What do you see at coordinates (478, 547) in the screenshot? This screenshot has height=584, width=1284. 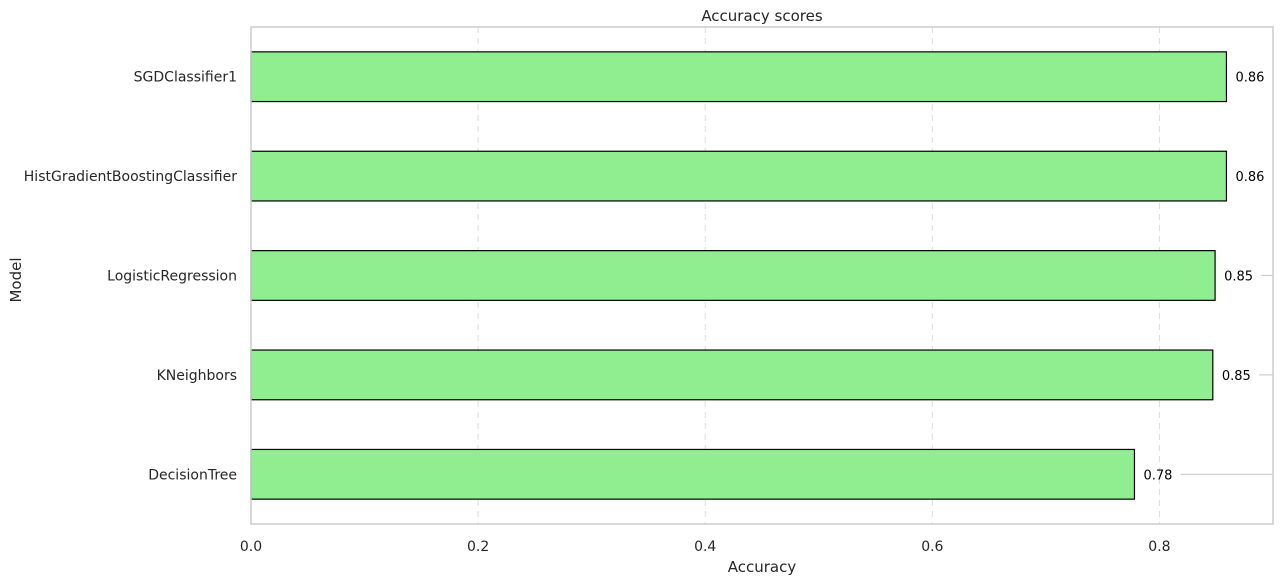 I see `x-tick-label: 0.2` at bounding box center [478, 547].